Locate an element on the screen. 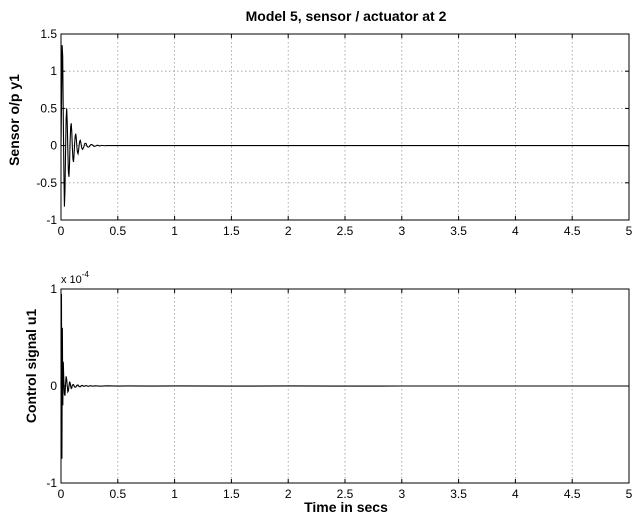 This screenshot has width=632, height=517. x-axis-label: Time in secs is located at coordinates (346, 507).